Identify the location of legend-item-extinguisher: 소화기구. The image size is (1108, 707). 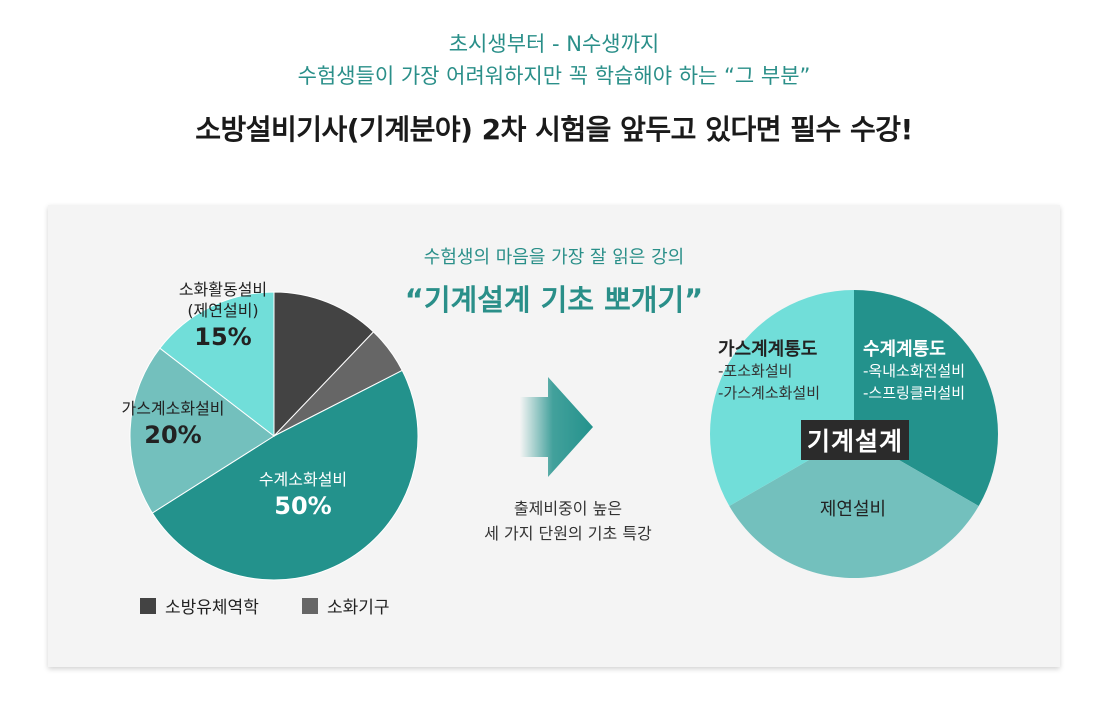
(346, 605).